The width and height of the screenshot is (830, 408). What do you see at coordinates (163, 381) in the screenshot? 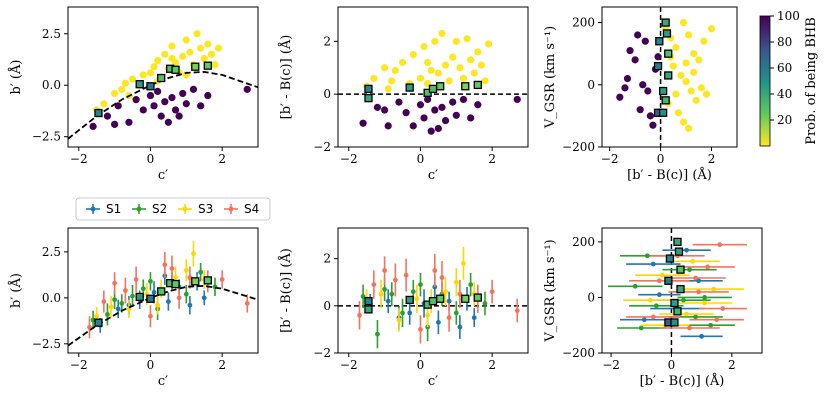
I see `x-axis-label: c′` at bounding box center [163, 381].